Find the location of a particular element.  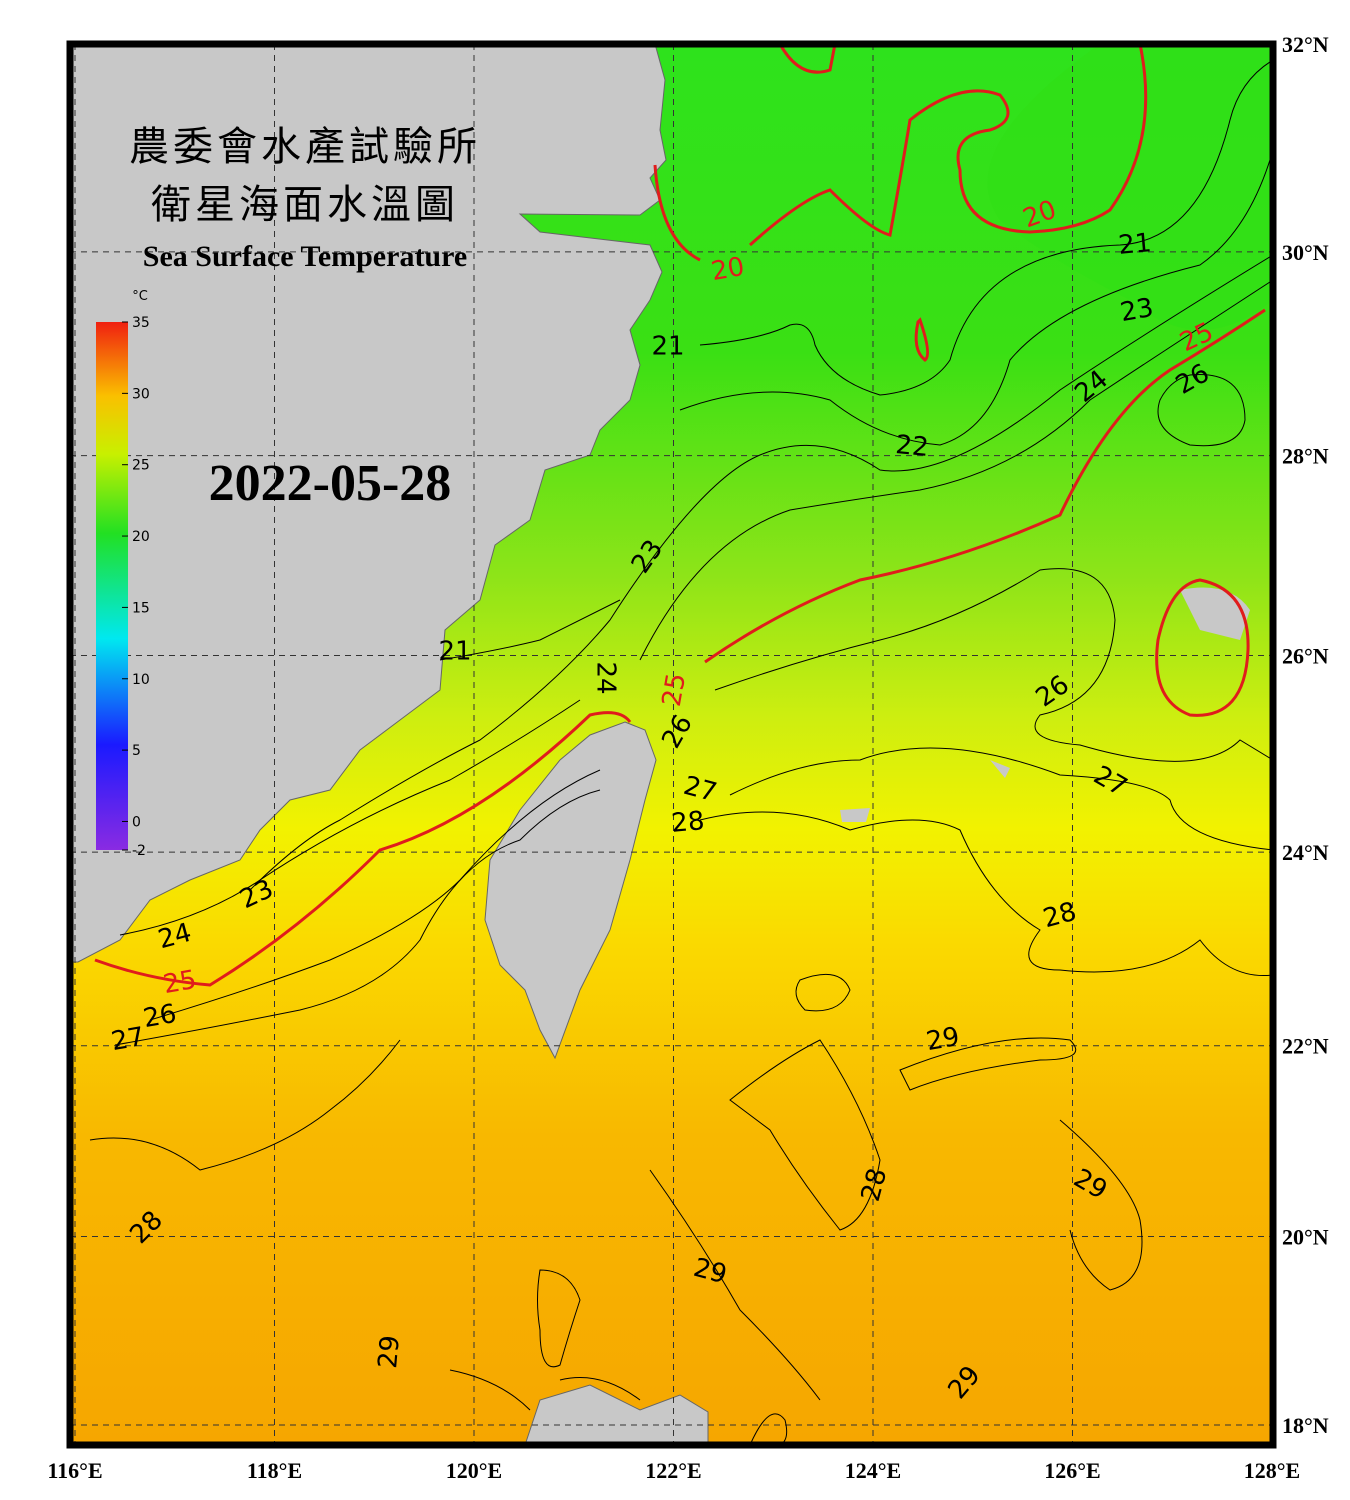

colorbar-unit: °C is located at coordinates (140, 296).